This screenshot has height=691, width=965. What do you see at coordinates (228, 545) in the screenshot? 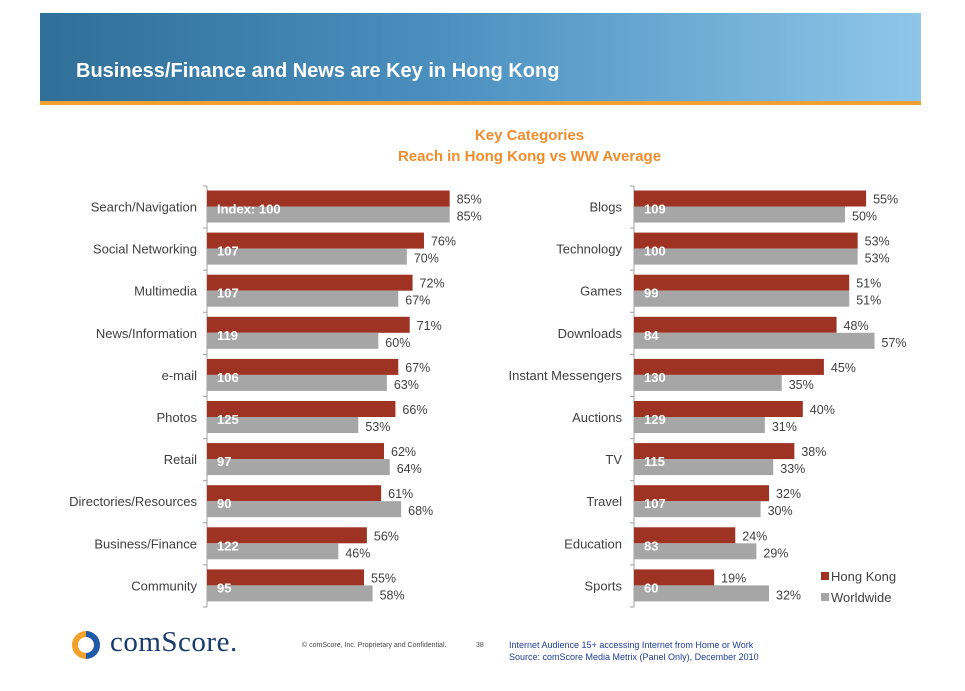
I see `index-label: 122` at bounding box center [228, 545].